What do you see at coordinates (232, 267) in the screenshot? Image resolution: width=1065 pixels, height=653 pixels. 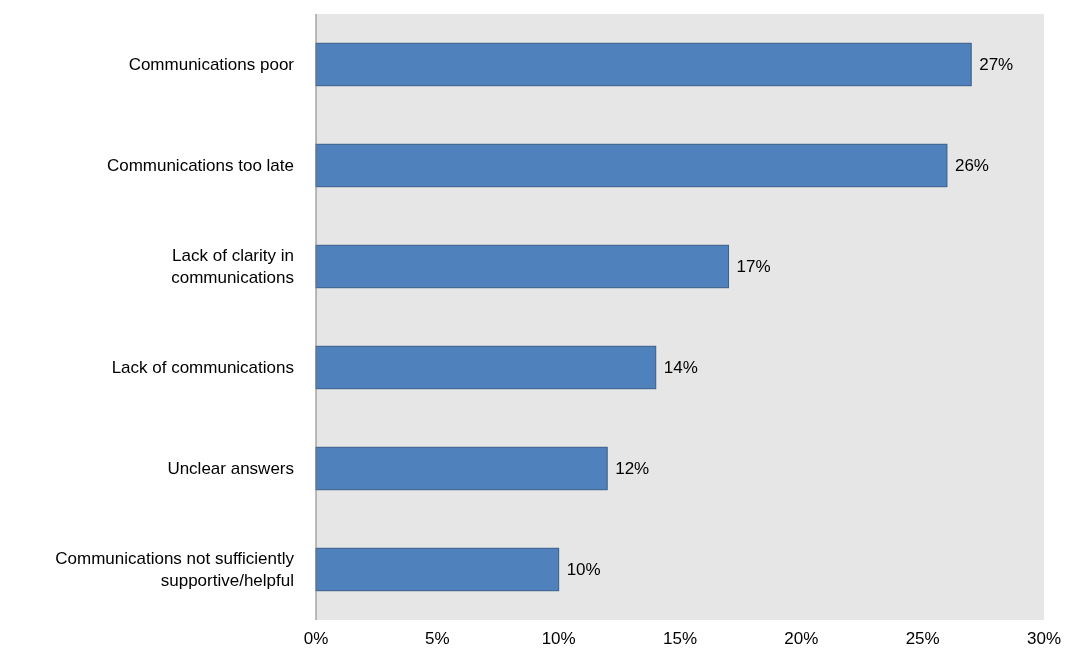 I see `y-tick-label: Lack of clarity in communications` at bounding box center [232, 267].